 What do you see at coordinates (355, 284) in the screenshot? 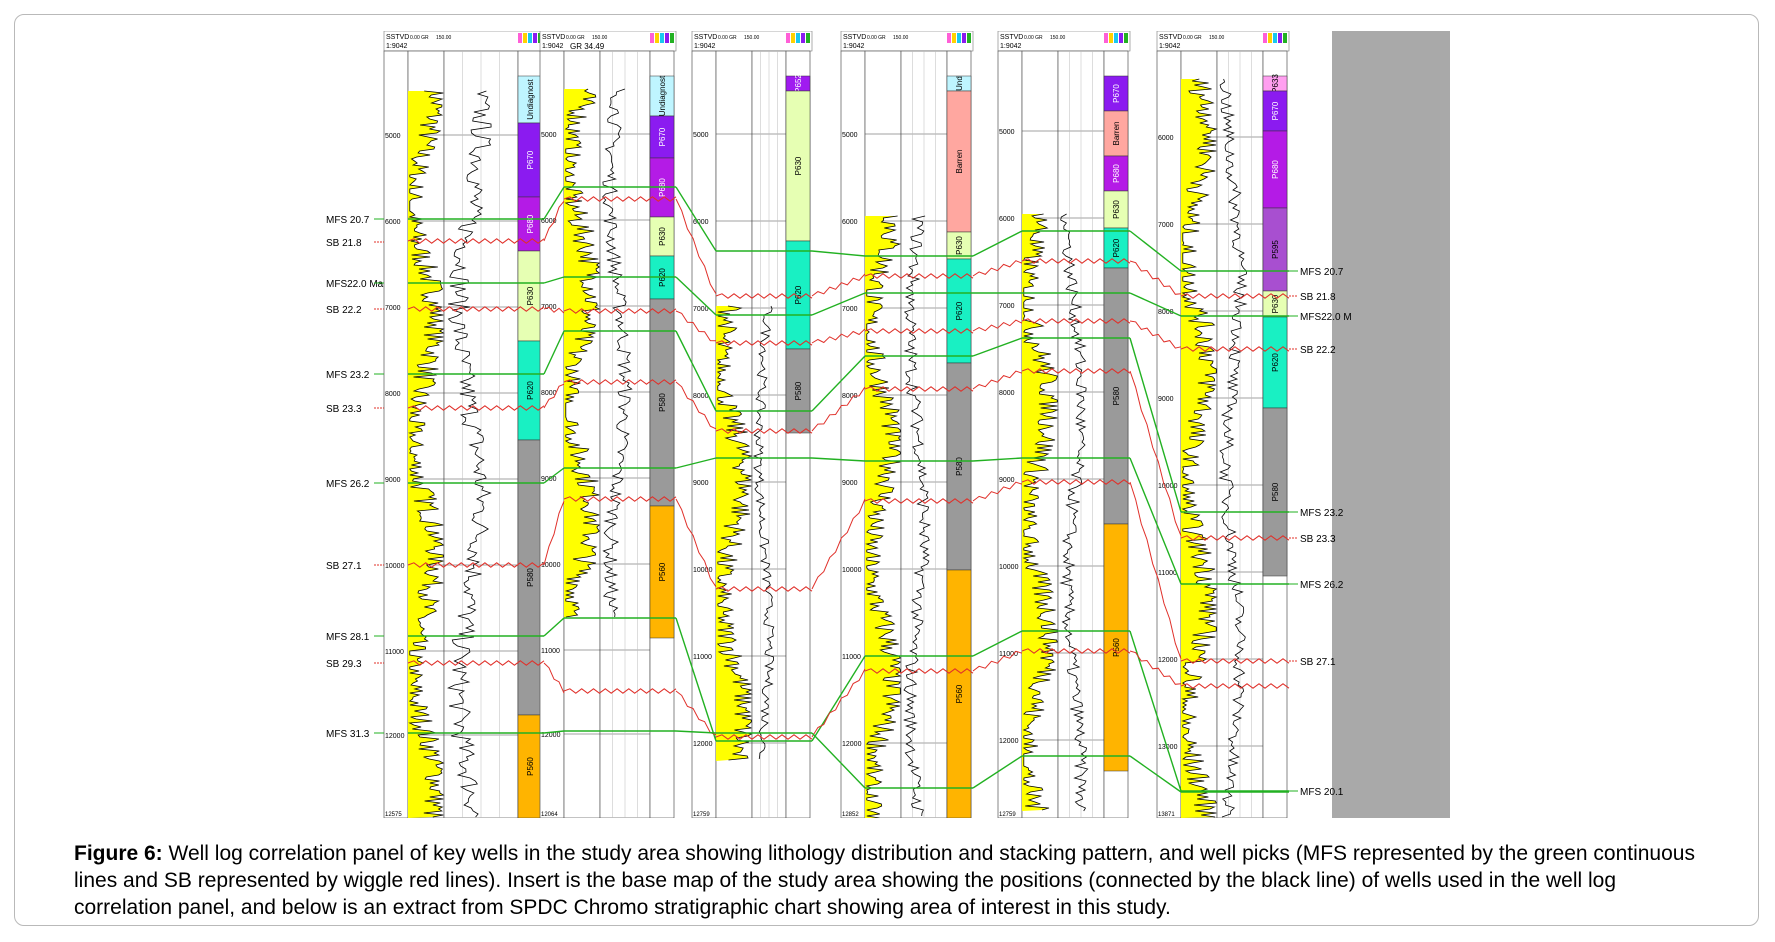
I see `left-pick-label: MFS22.0 Ma` at bounding box center [355, 284].